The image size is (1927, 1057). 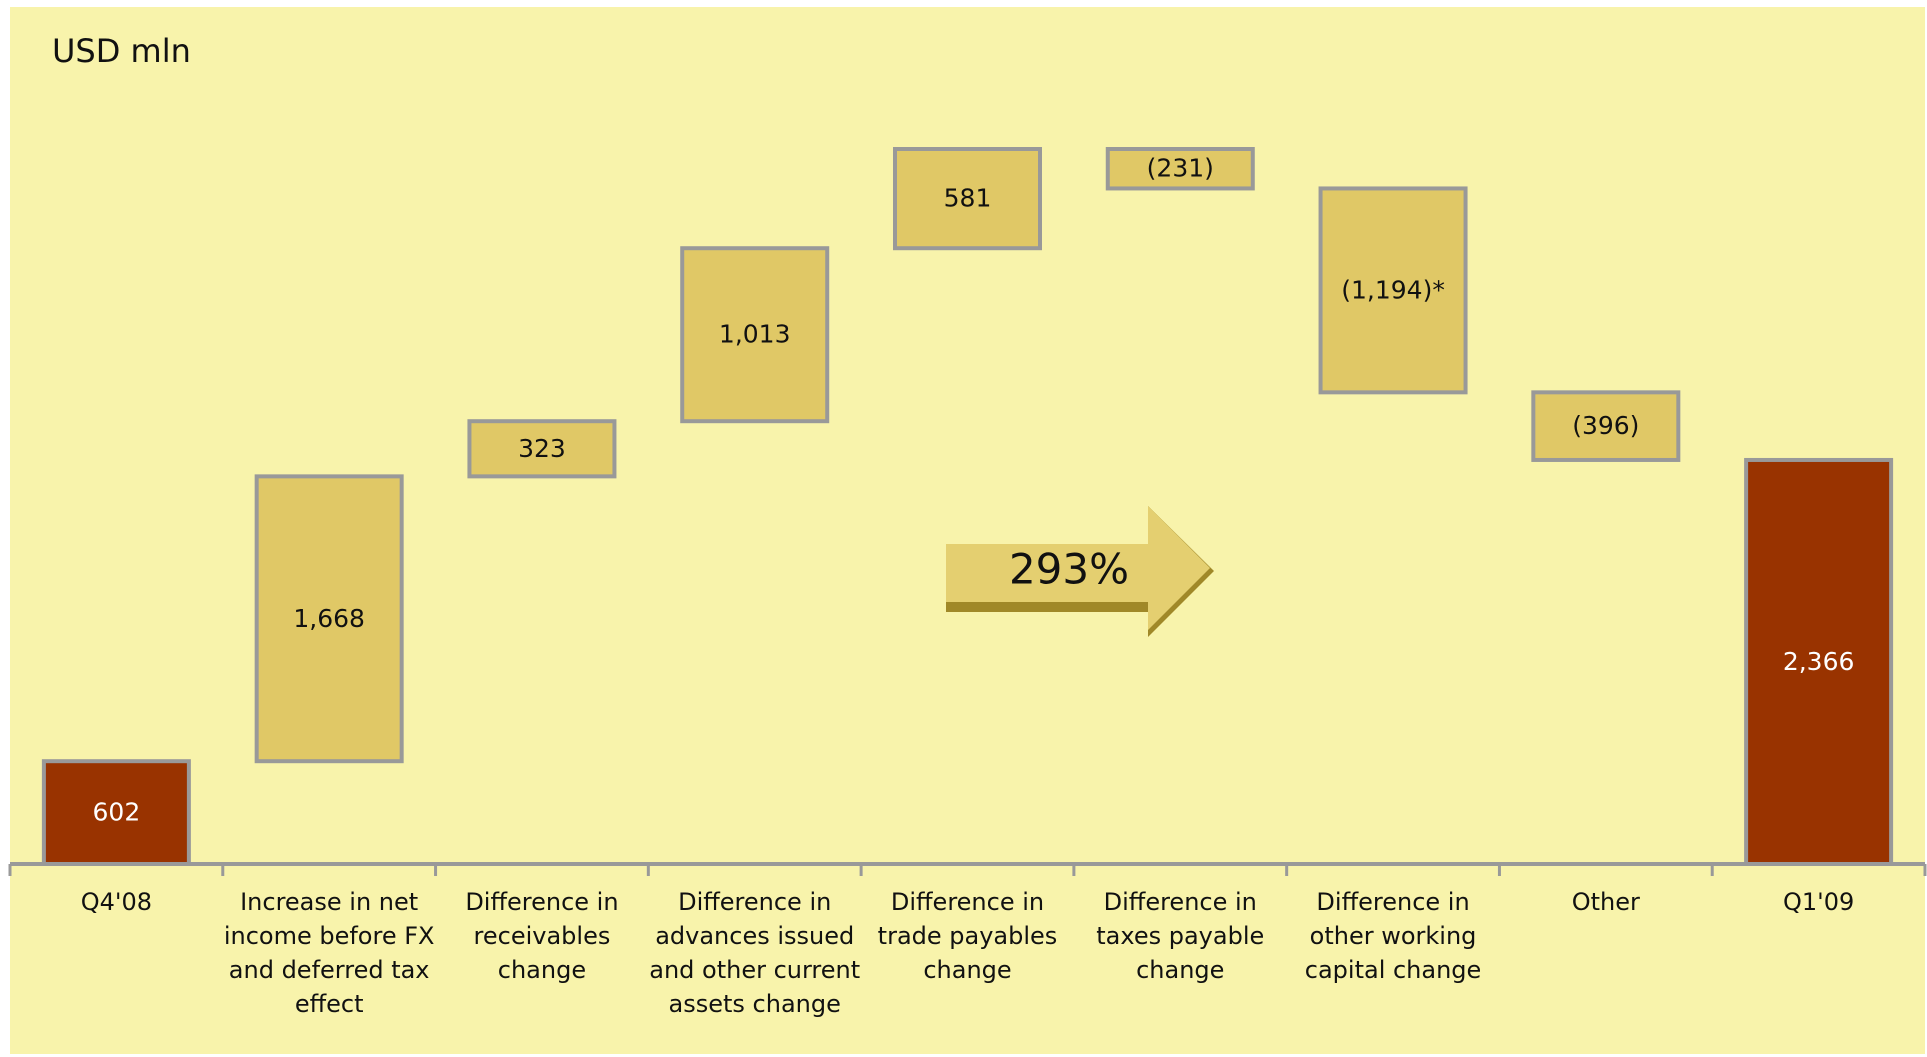 I want to click on x-tick-label: Difference in trade payables change, so click(x=967, y=936).